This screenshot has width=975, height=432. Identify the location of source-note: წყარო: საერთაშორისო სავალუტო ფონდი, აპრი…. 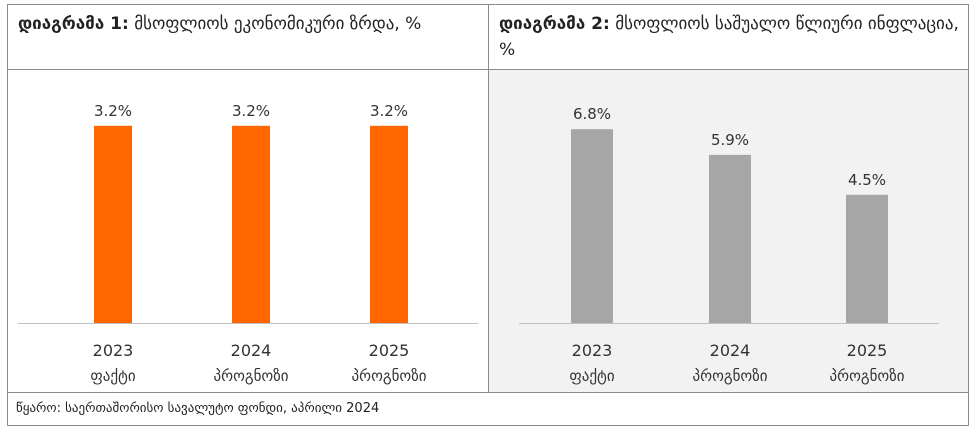
(198, 408).